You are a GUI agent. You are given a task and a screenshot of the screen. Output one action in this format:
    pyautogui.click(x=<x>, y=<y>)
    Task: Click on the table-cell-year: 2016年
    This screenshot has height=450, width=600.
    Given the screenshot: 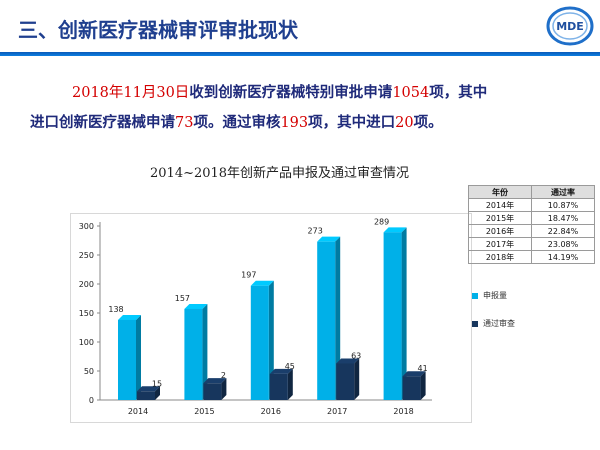 What is the action you would take?
    pyautogui.click(x=500, y=231)
    